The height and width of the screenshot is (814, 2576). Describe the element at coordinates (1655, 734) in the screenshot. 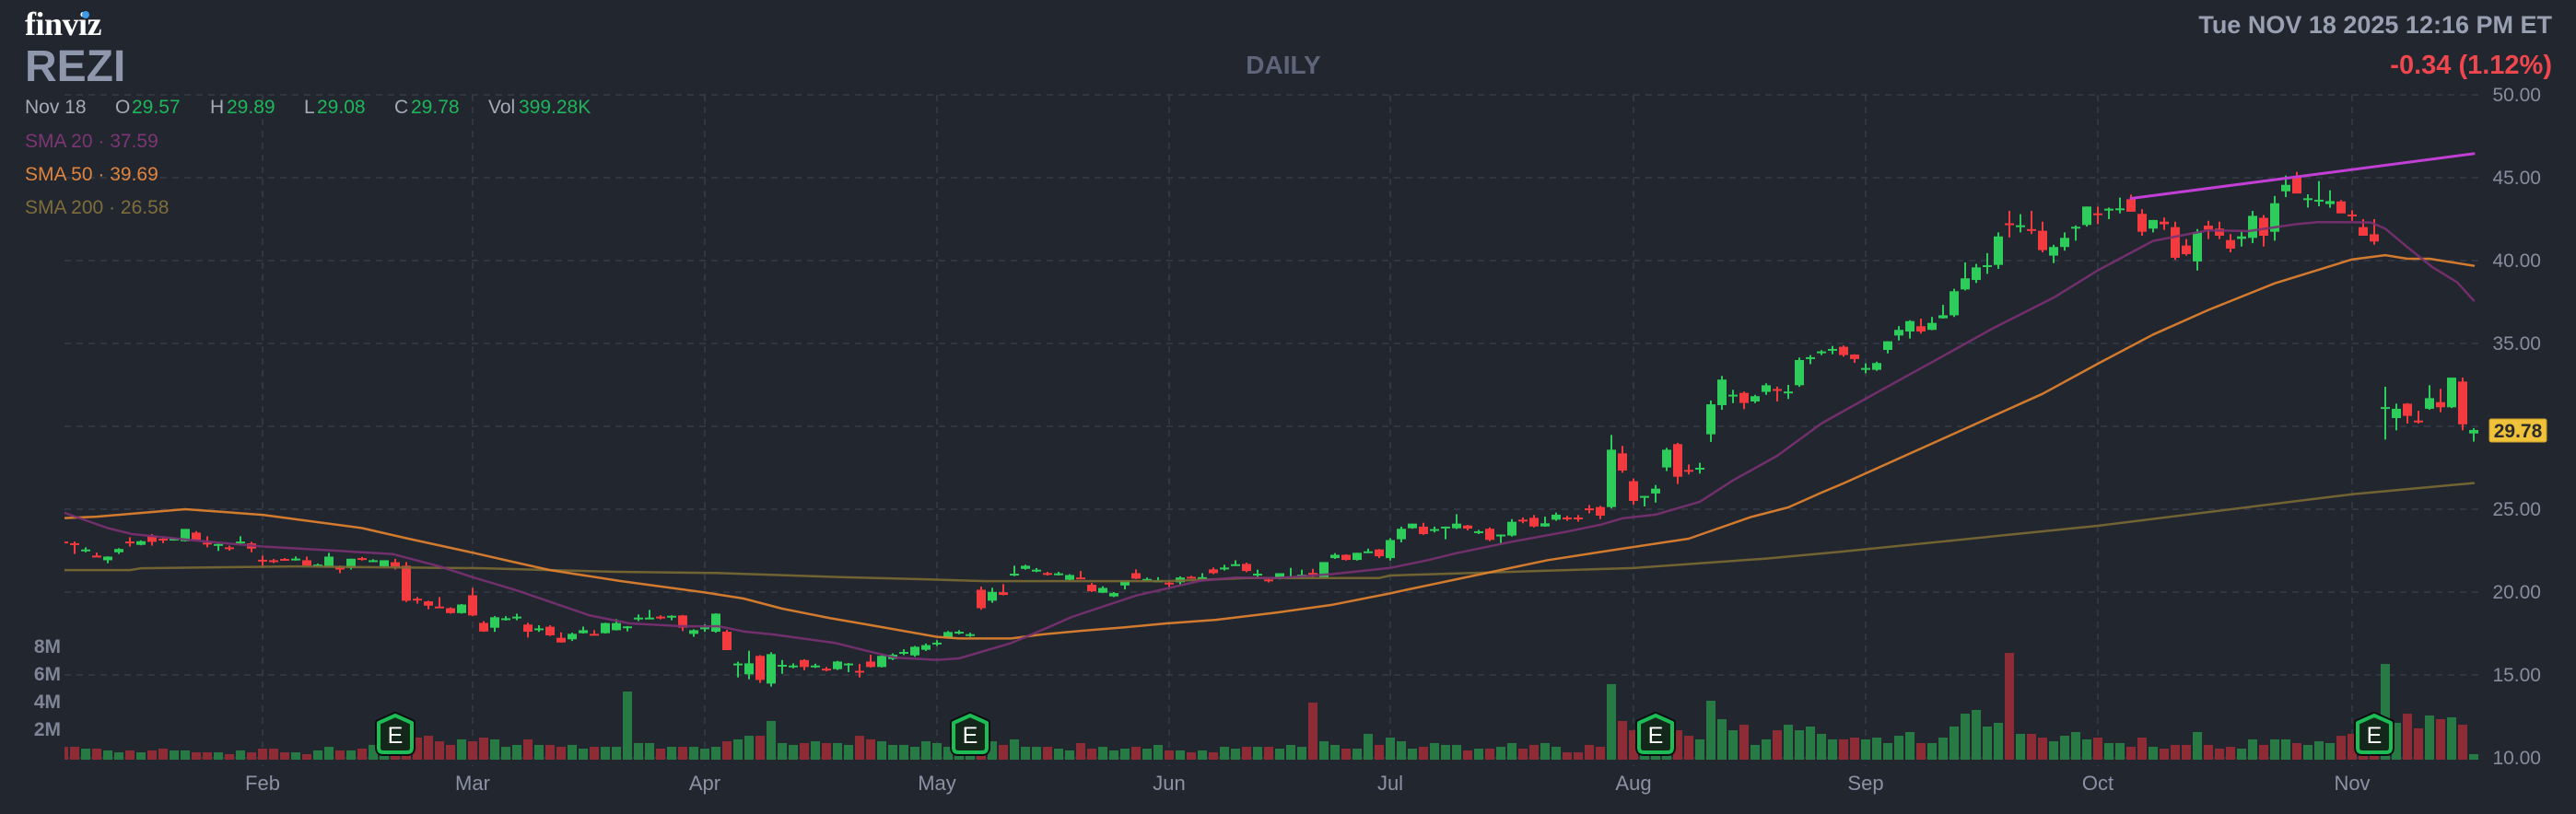

I see `earnings-marker: E` at that location.